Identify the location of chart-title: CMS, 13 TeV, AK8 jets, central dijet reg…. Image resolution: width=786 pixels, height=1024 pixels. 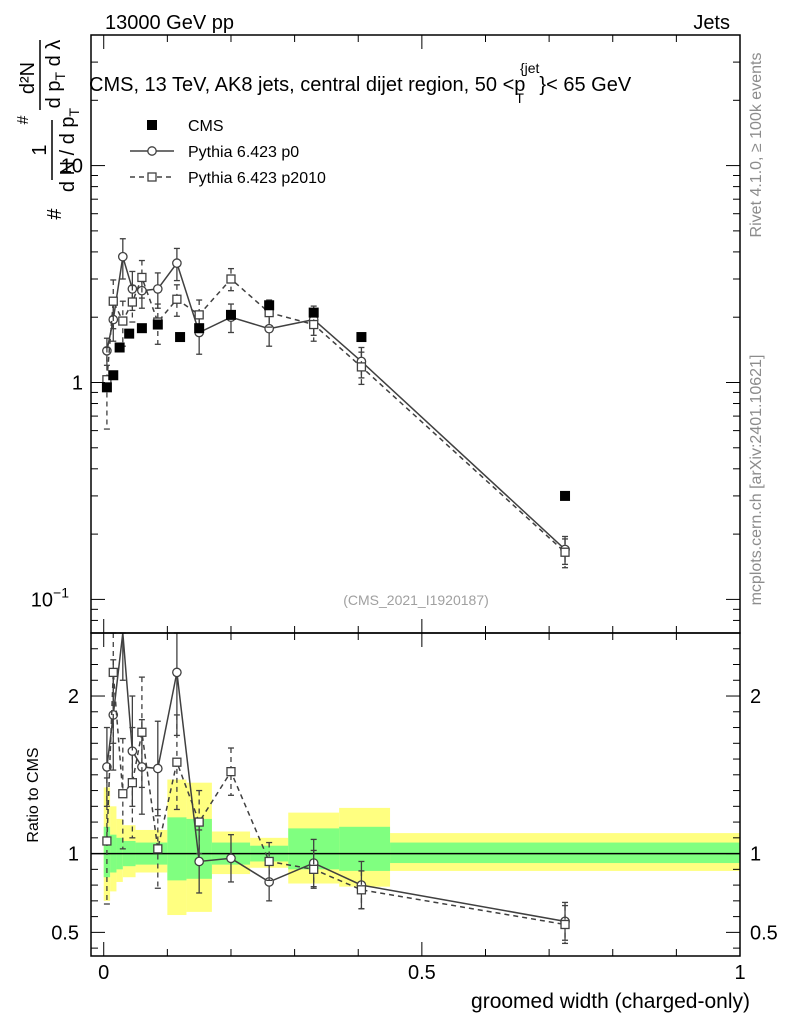
(360, 83).